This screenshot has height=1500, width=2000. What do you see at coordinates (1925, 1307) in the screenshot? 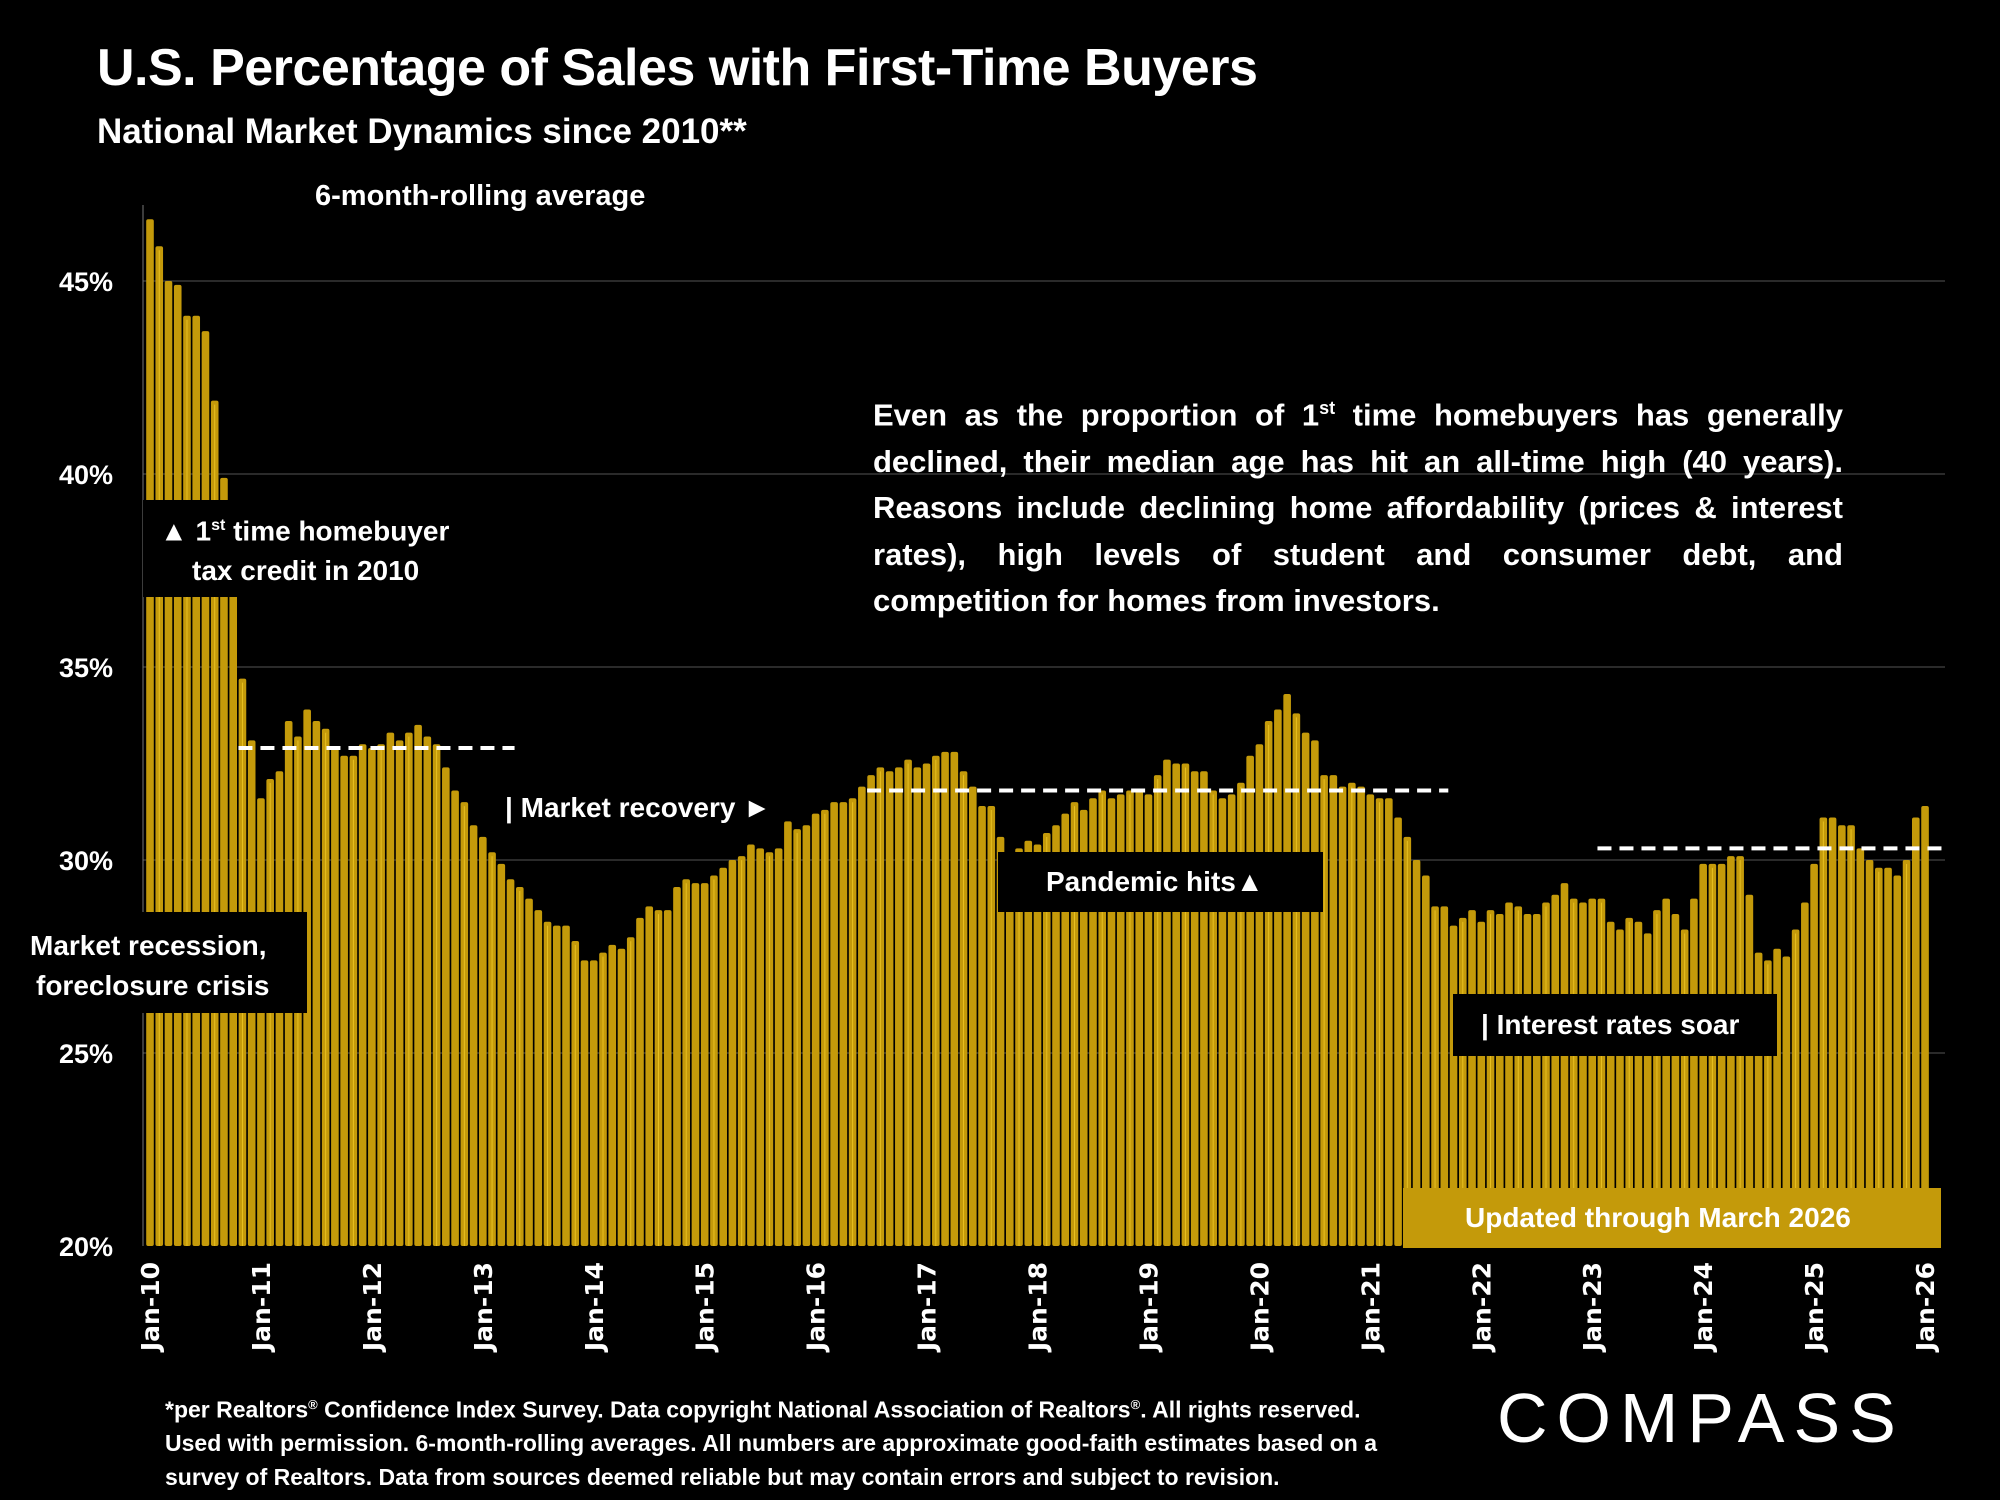
I see `x-tick-label: Jan-26` at bounding box center [1925, 1307].